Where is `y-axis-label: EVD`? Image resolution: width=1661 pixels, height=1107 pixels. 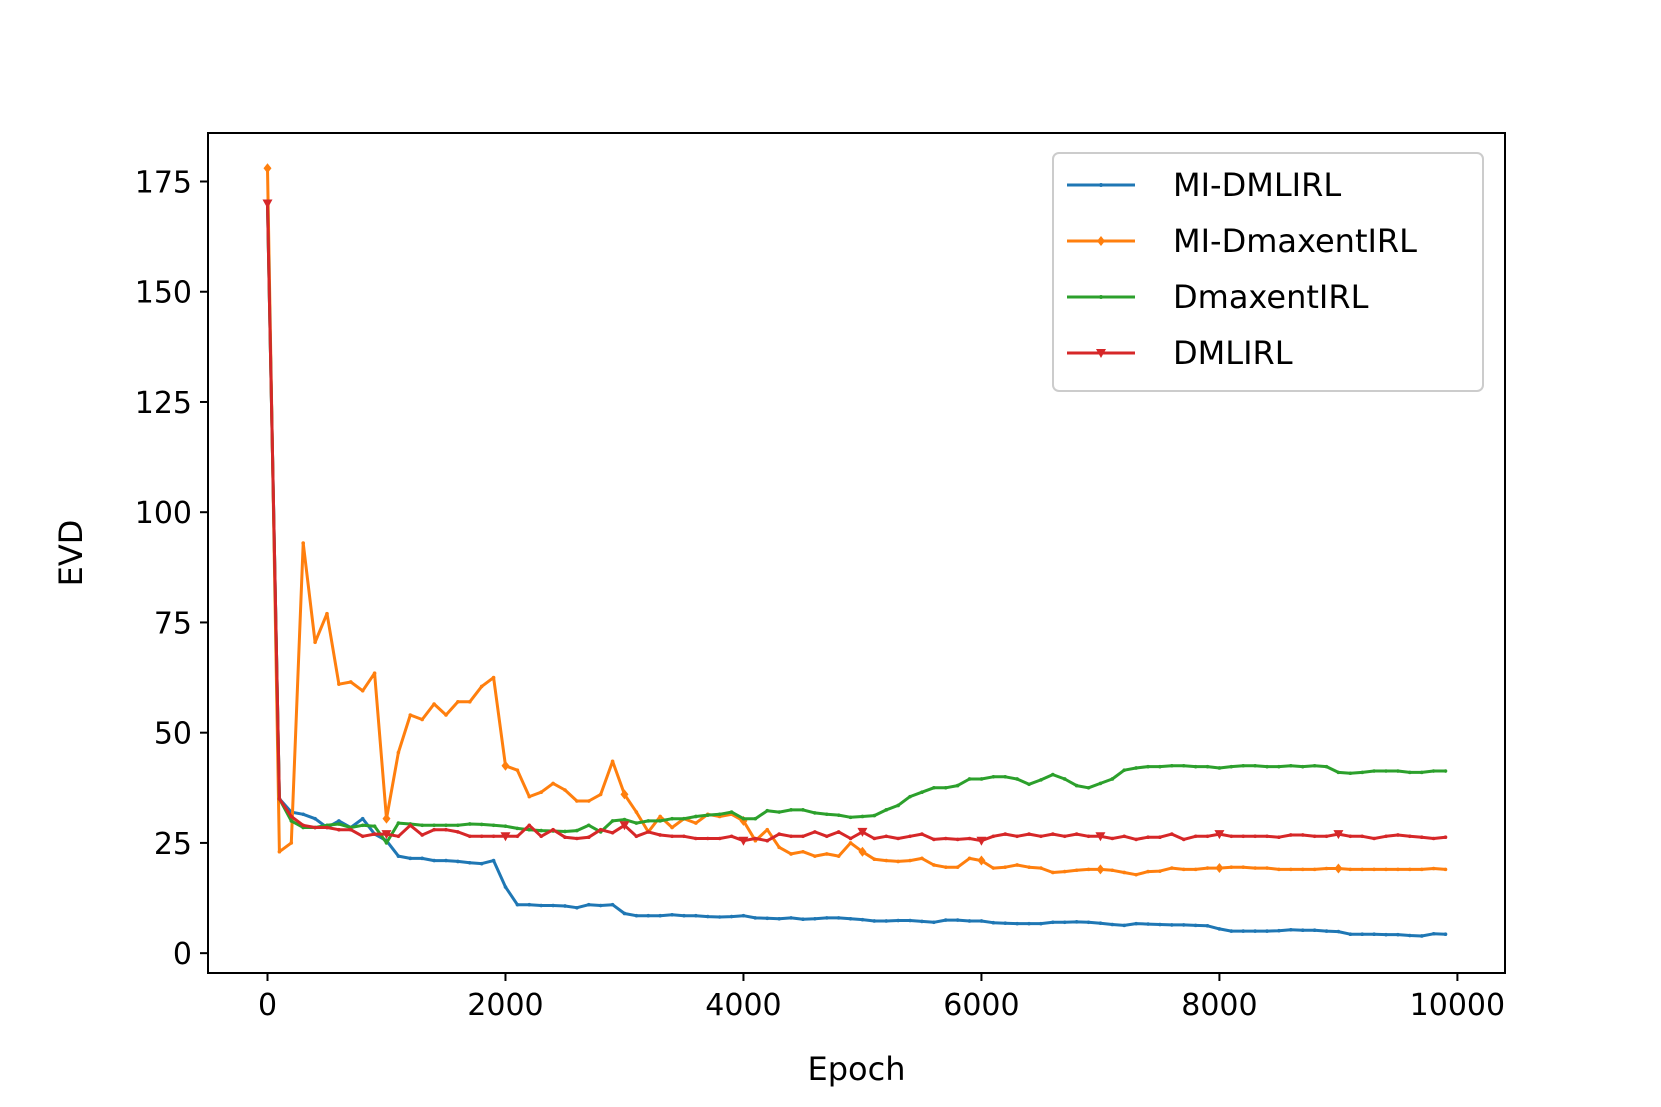 y-axis-label: EVD is located at coordinates (71, 553).